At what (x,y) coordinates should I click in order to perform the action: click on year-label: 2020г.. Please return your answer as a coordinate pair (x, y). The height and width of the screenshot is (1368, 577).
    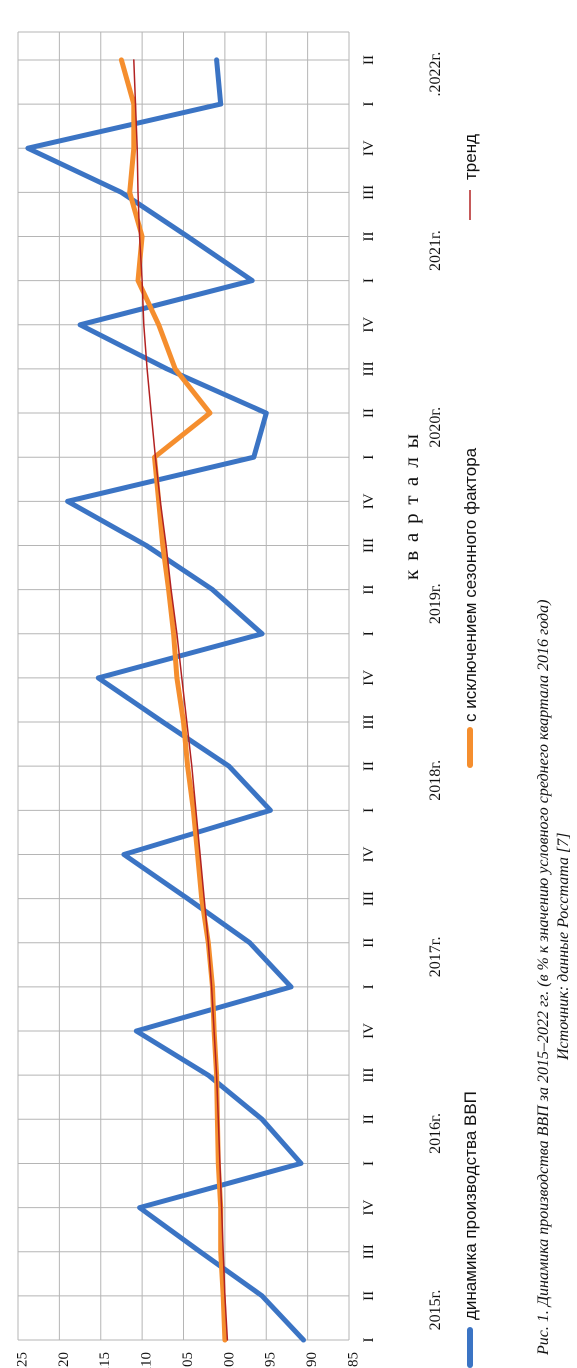
    Looking at the image, I should click on (435, 427).